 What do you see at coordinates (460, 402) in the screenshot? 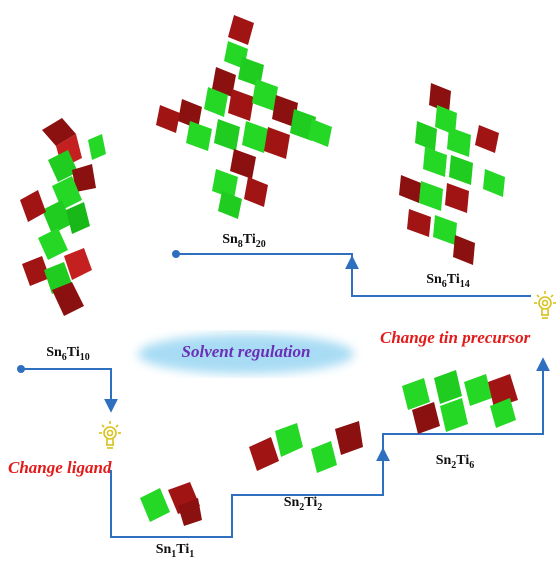
I see `cluster-sn2ti6` at bounding box center [460, 402].